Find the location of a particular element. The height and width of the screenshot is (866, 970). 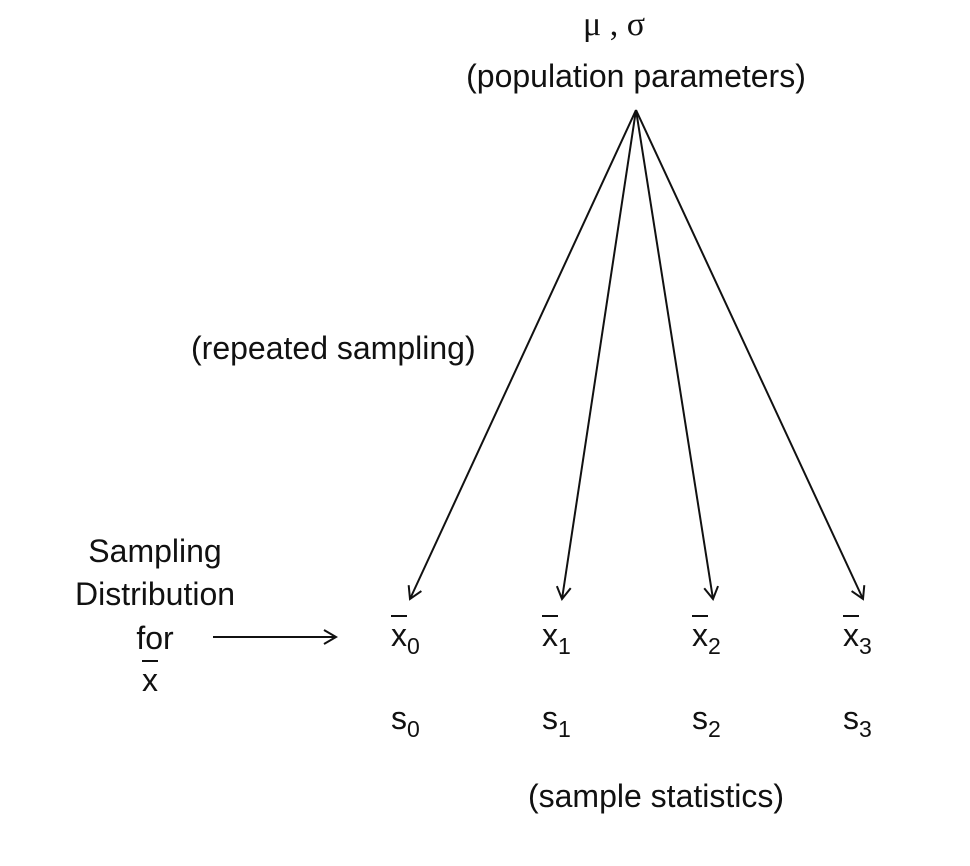

sample-sd-0: s0 is located at coordinates (405, 720).